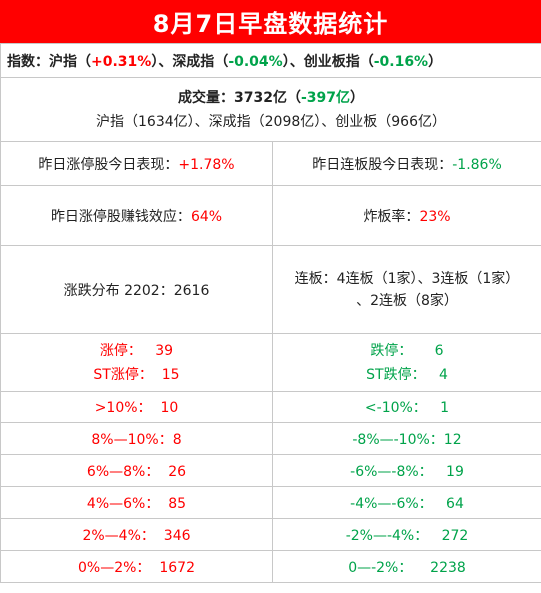 The height and width of the screenshot is (593, 541). Describe the element at coordinates (114, 567) in the screenshot. I see `range-up-label: 0%—2%：` at that location.